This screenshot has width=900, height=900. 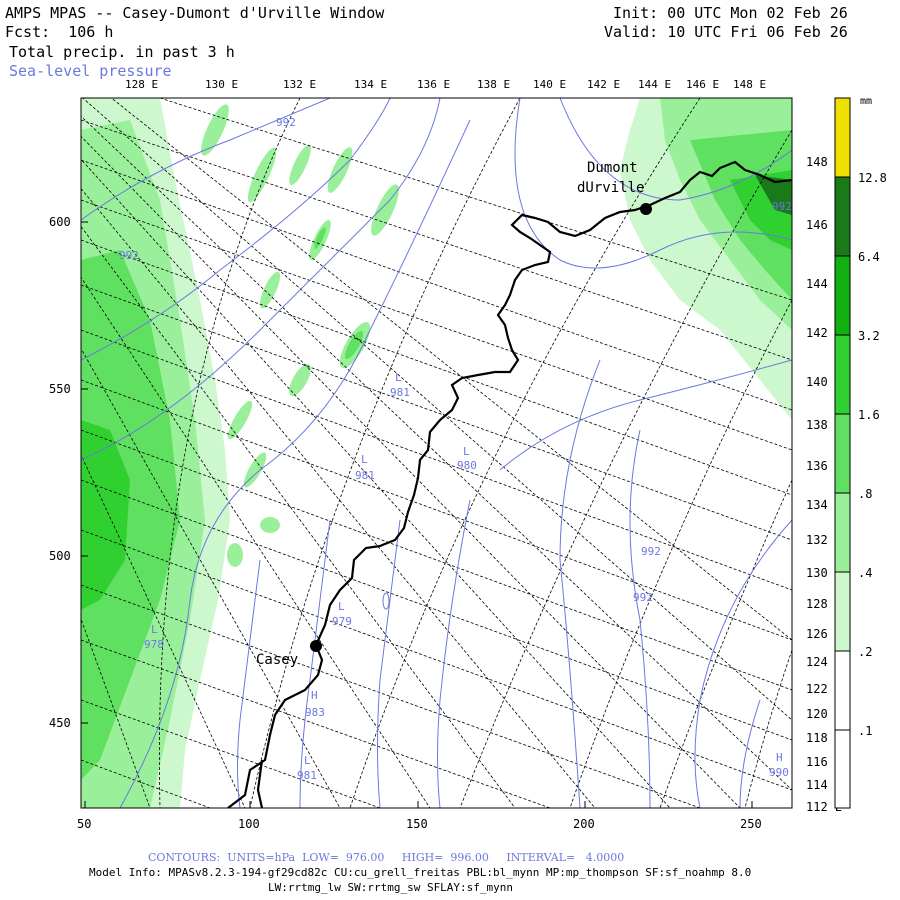 What do you see at coordinates (824, 505) in the screenshot?
I see `right-lon-label: 134 E` at bounding box center [824, 505].